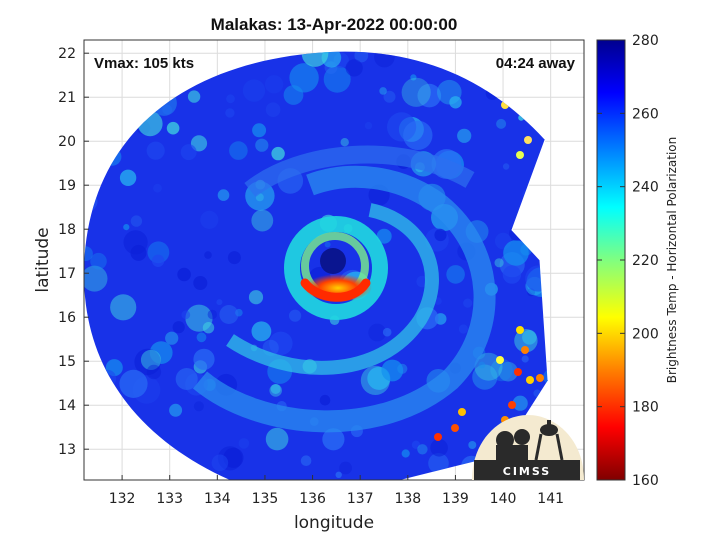 Image resolution: width=720 pixels, height=540 pixels. I want to click on x-tick-label: 132, so click(122, 499).